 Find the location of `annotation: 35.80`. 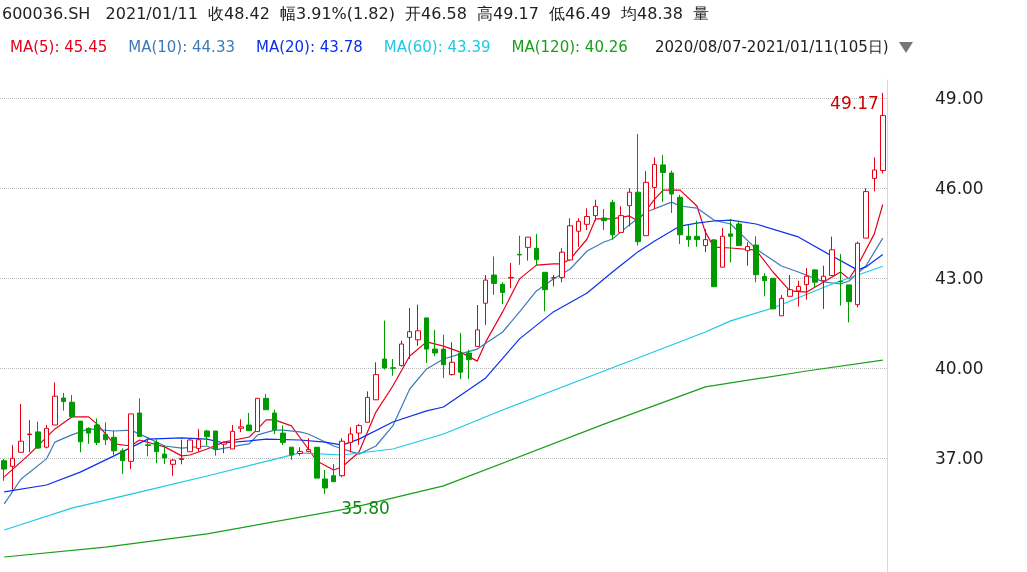

annotation: 35.80 is located at coordinates (365, 508).